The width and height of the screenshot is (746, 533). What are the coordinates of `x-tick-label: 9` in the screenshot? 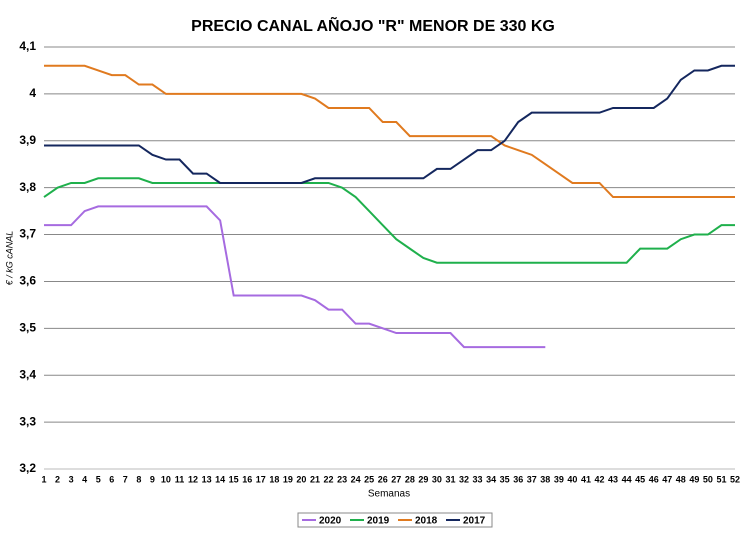 It's located at (152, 479).